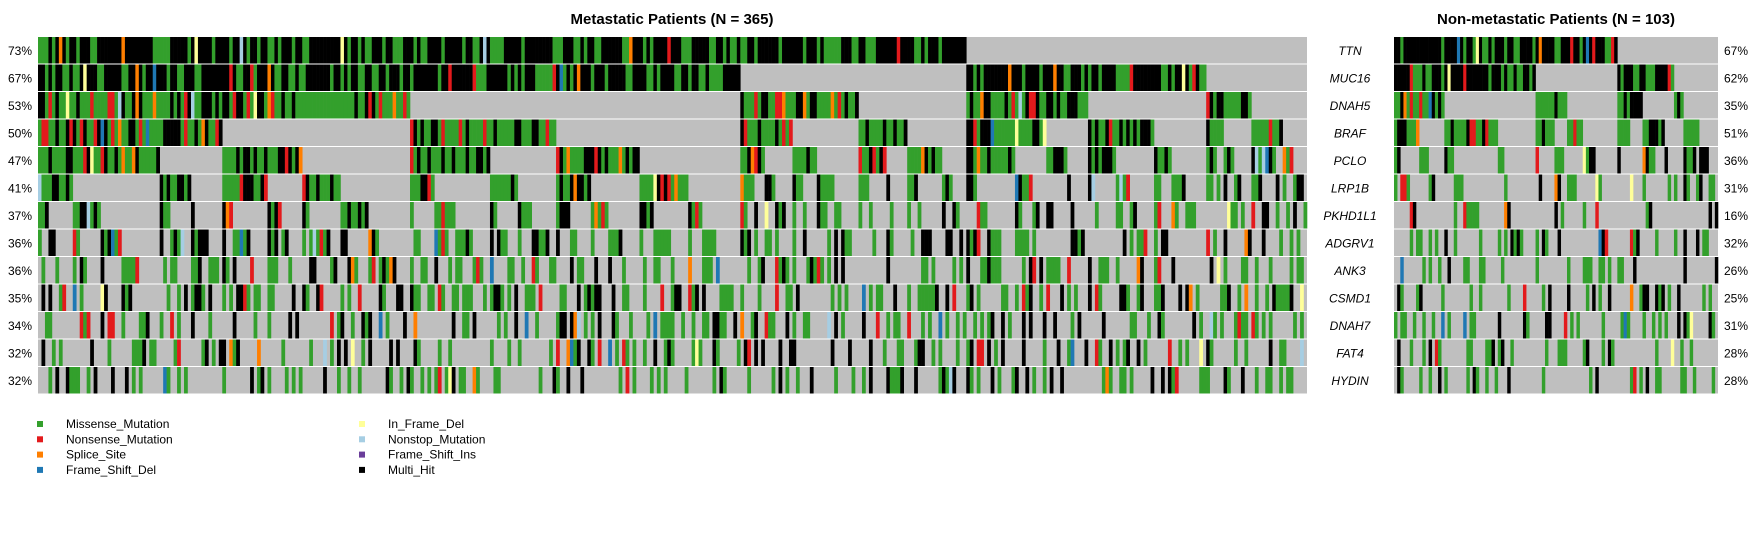 The height and width of the screenshot is (545, 1756). What do you see at coordinates (1556, 19) in the screenshot?
I see `panel-title-nonmetastatic: Non-metastatic Patients (N = 103)` at bounding box center [1556, 19].